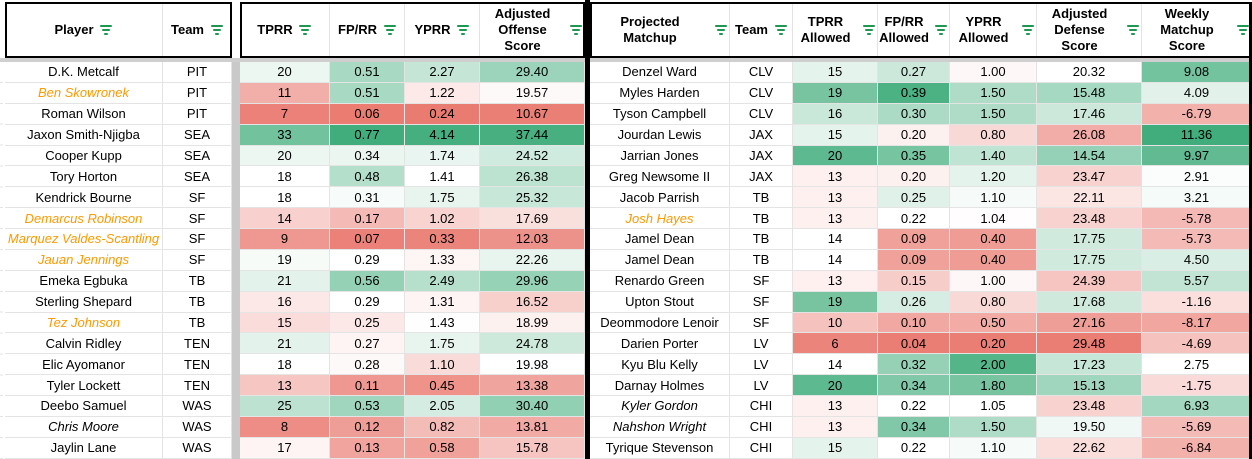  I want to click on aos-cell: 29.96, so click(532, 281).